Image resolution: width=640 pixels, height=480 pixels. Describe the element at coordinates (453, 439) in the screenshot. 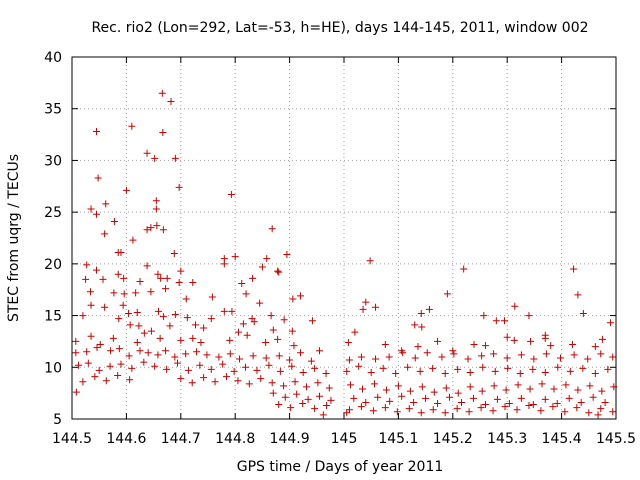

I see `x-tick-label: 145.2` at that location.